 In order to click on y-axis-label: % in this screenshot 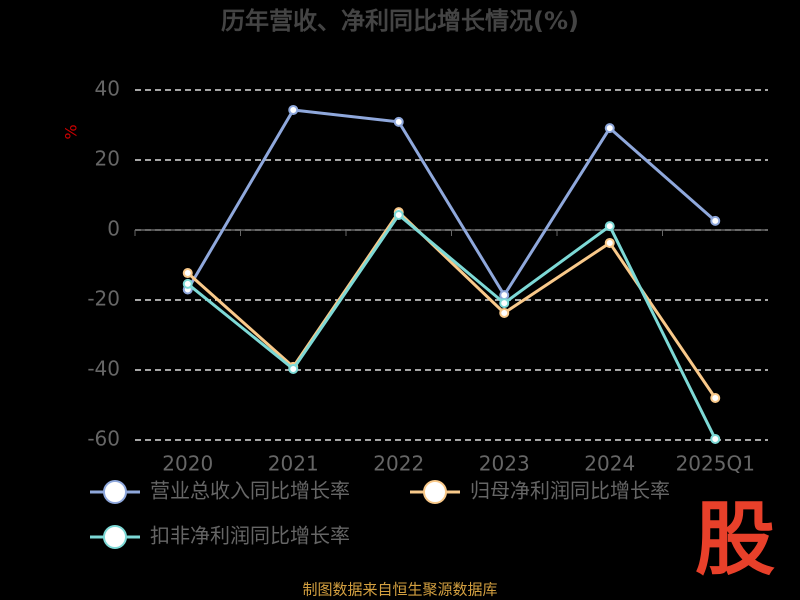, I will do `click(71, 131)`.